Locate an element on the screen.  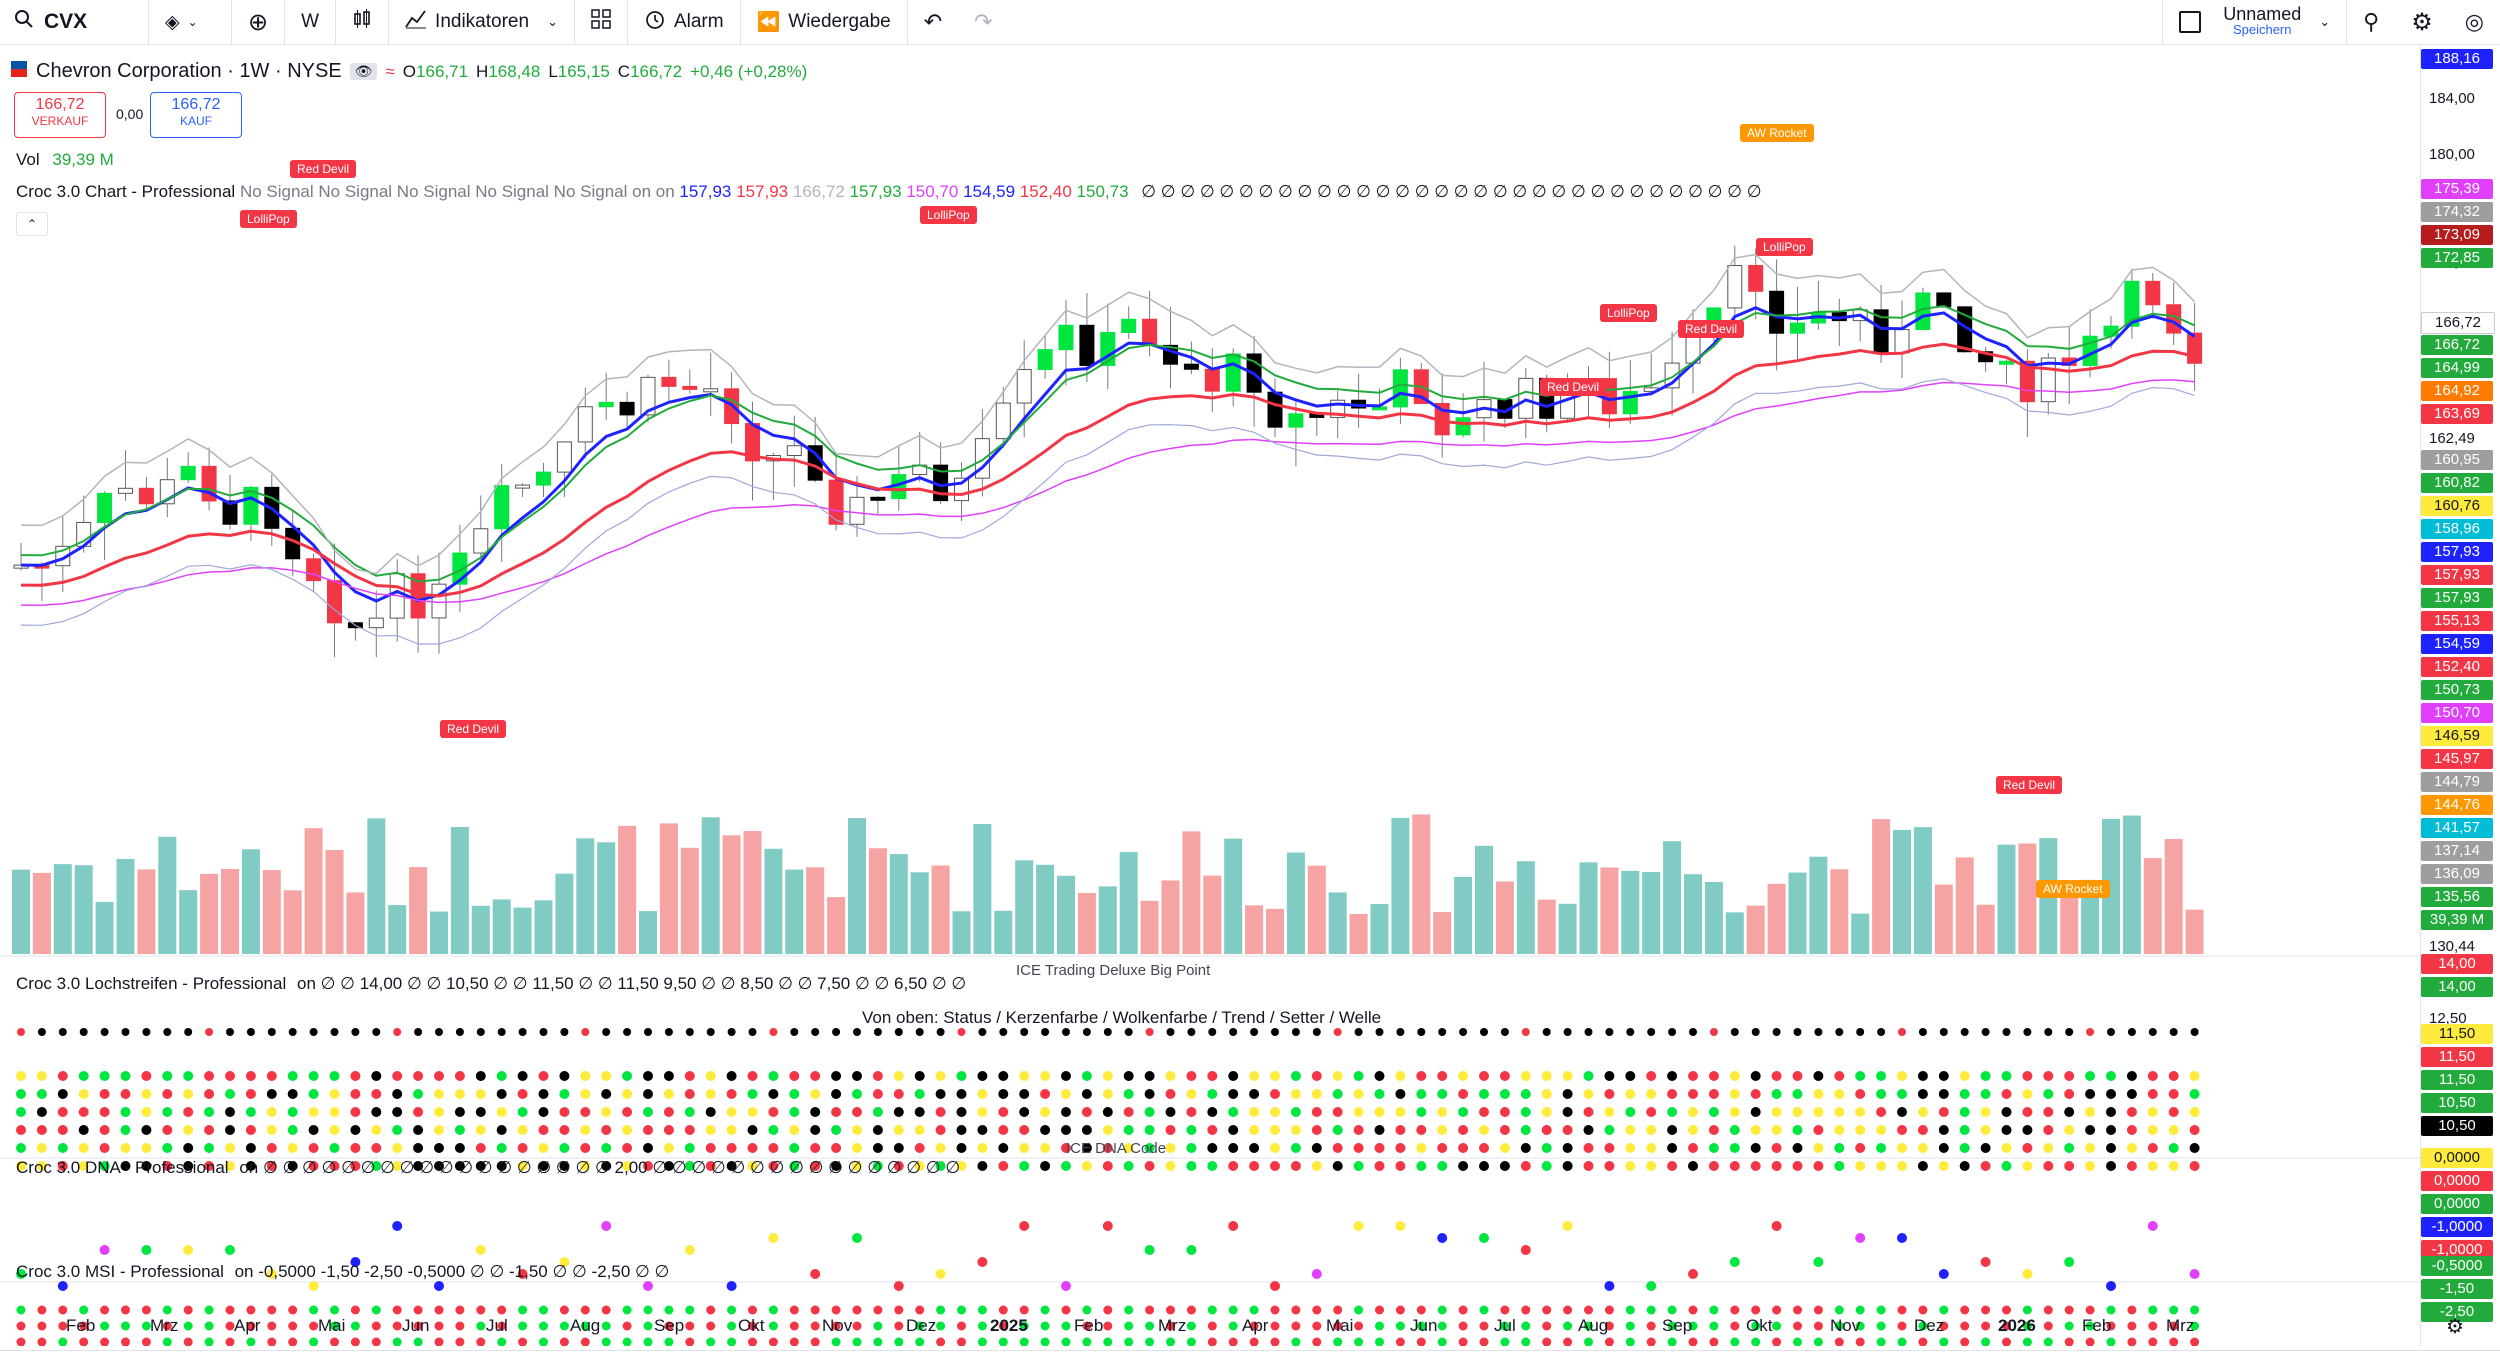
undo-button: ↶ is located at coordinates (933, 22).